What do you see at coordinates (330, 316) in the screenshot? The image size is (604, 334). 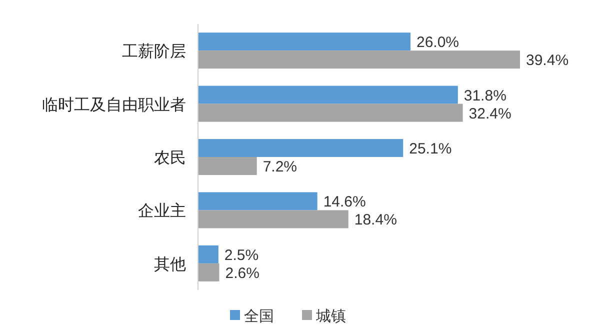 I see `legend-label: 城镇` at bounding box center [330, 316].